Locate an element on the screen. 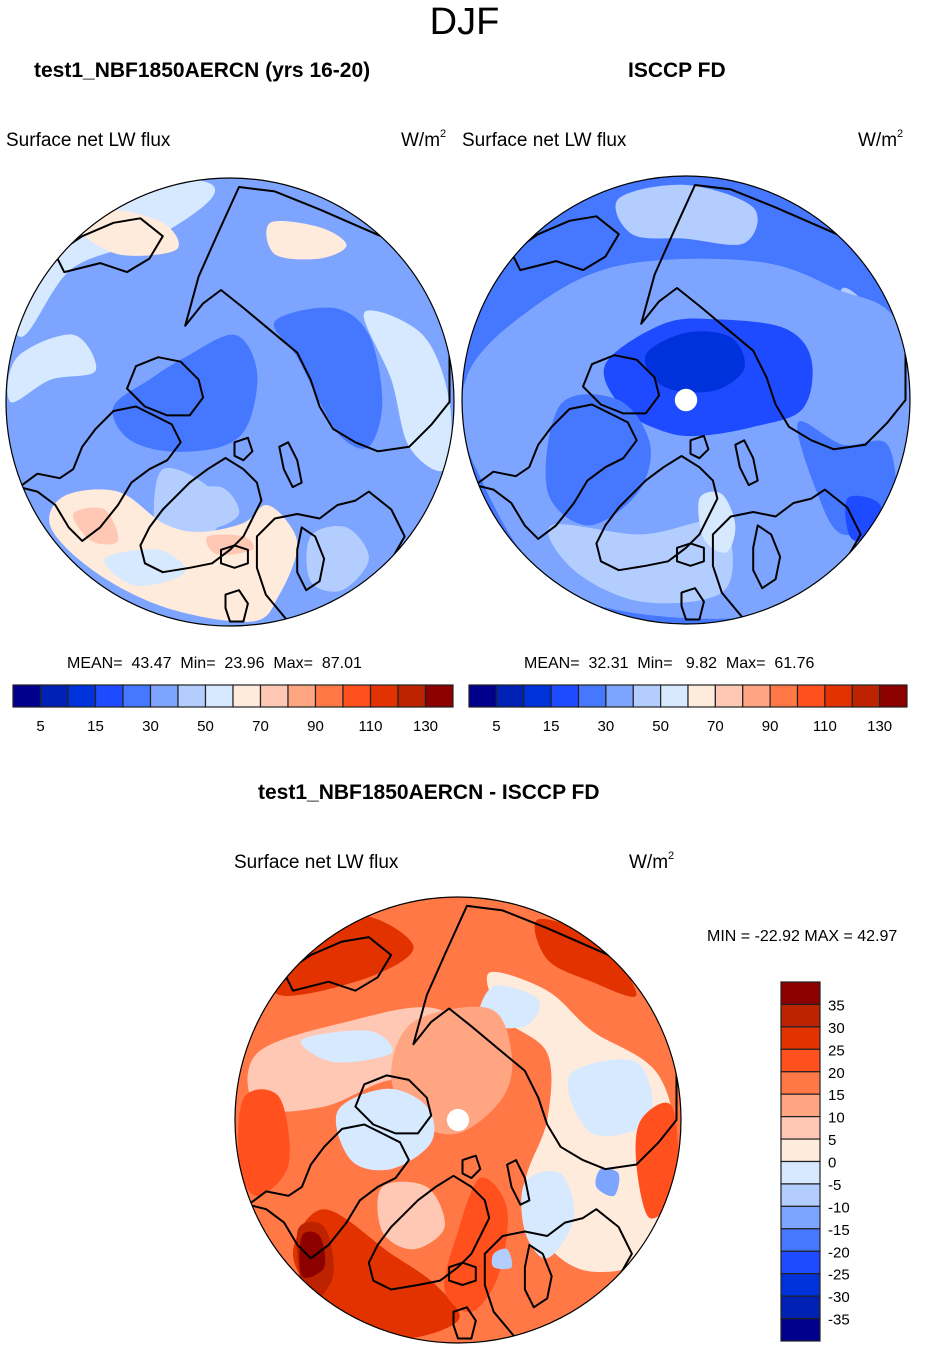 The width and height of the screenshot is (929, 1352). colorbar-tick-label: 15 is located at coordinates (836, 1095).